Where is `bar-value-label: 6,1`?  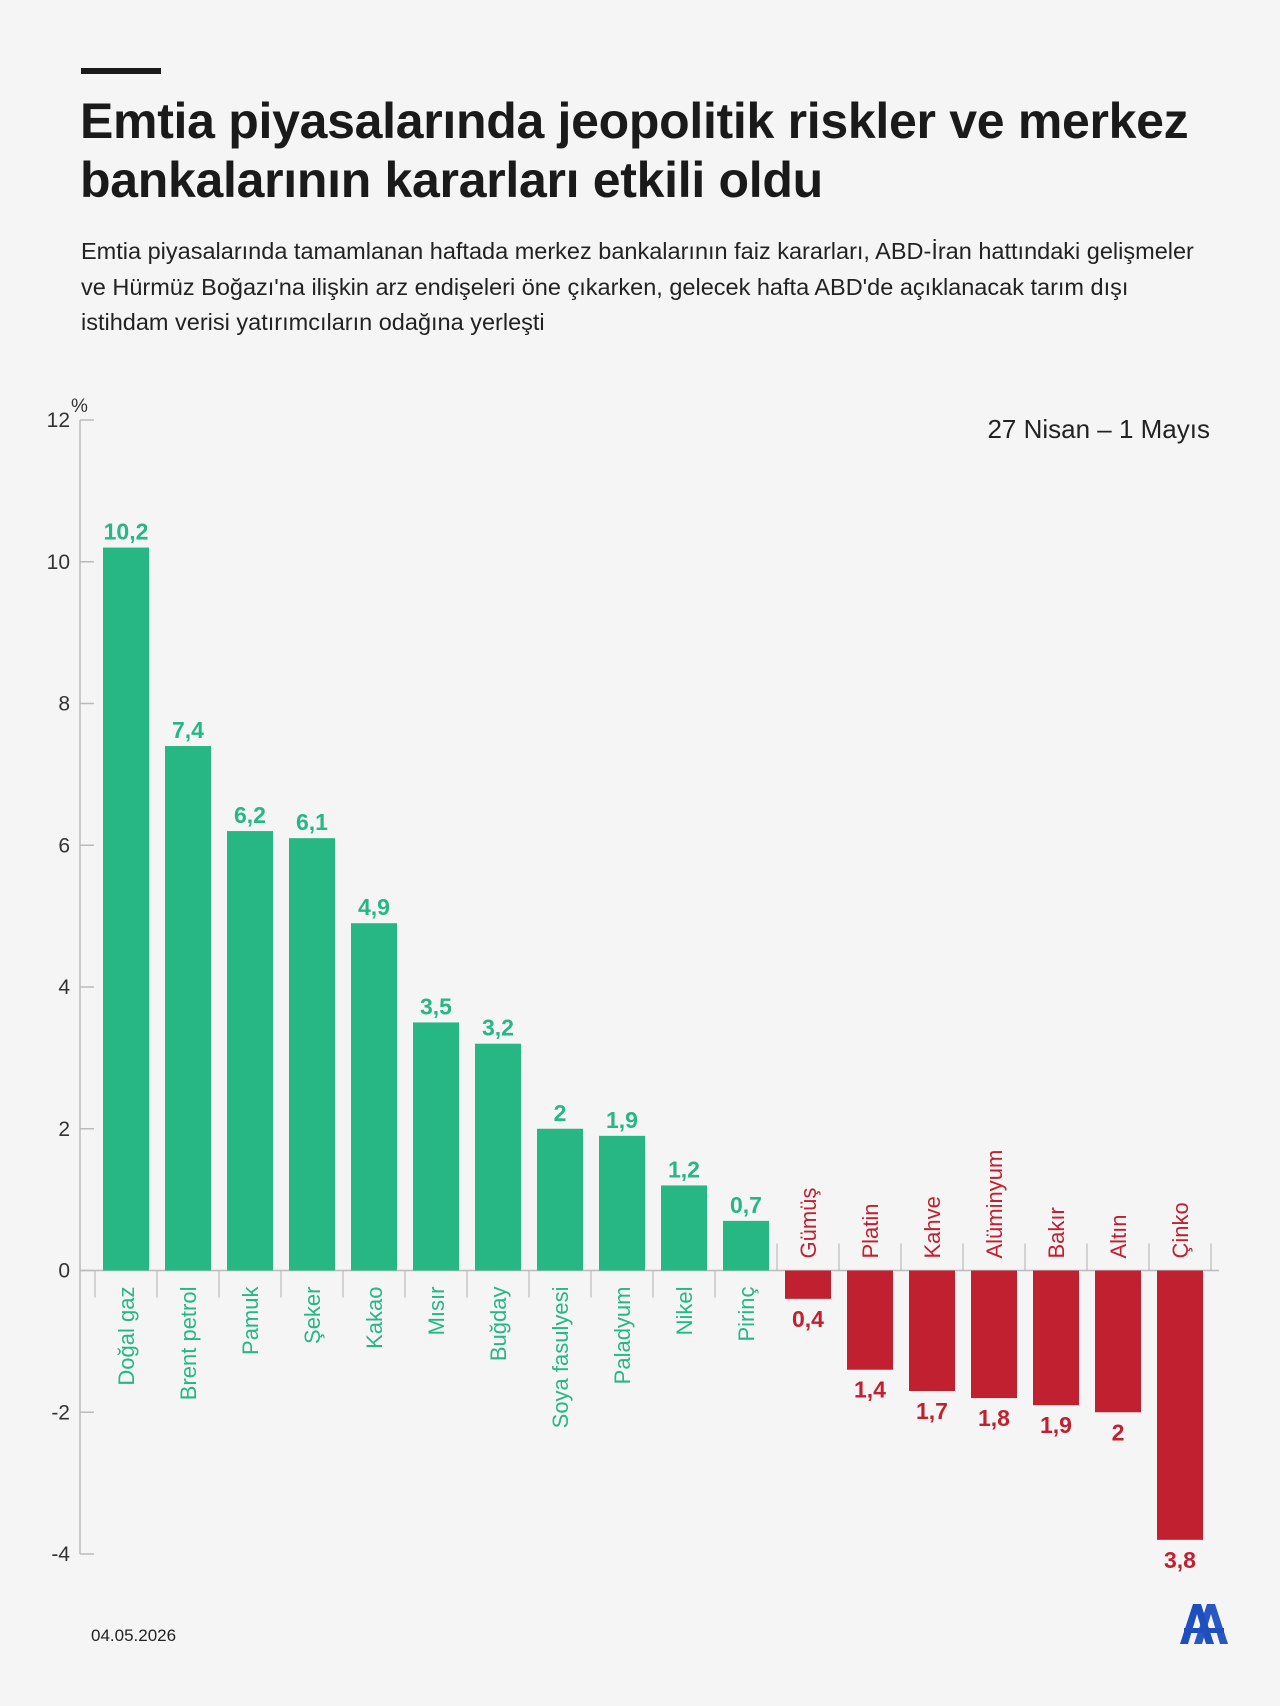
bar-value-label: 6,1 is located at coordinates (312, 822).